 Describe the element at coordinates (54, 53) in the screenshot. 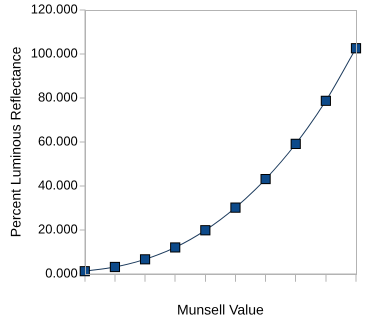

I see `y-tick-label: 100.000` at that location.